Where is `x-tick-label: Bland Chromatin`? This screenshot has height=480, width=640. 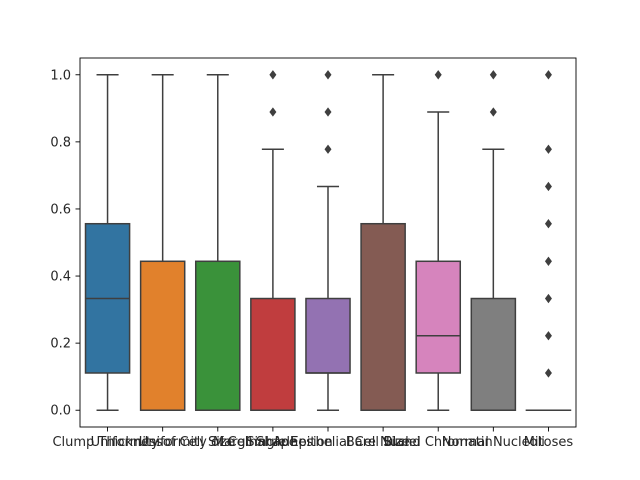
x-tick-label: Bland Chromatin is located at coordinates (438, 442).